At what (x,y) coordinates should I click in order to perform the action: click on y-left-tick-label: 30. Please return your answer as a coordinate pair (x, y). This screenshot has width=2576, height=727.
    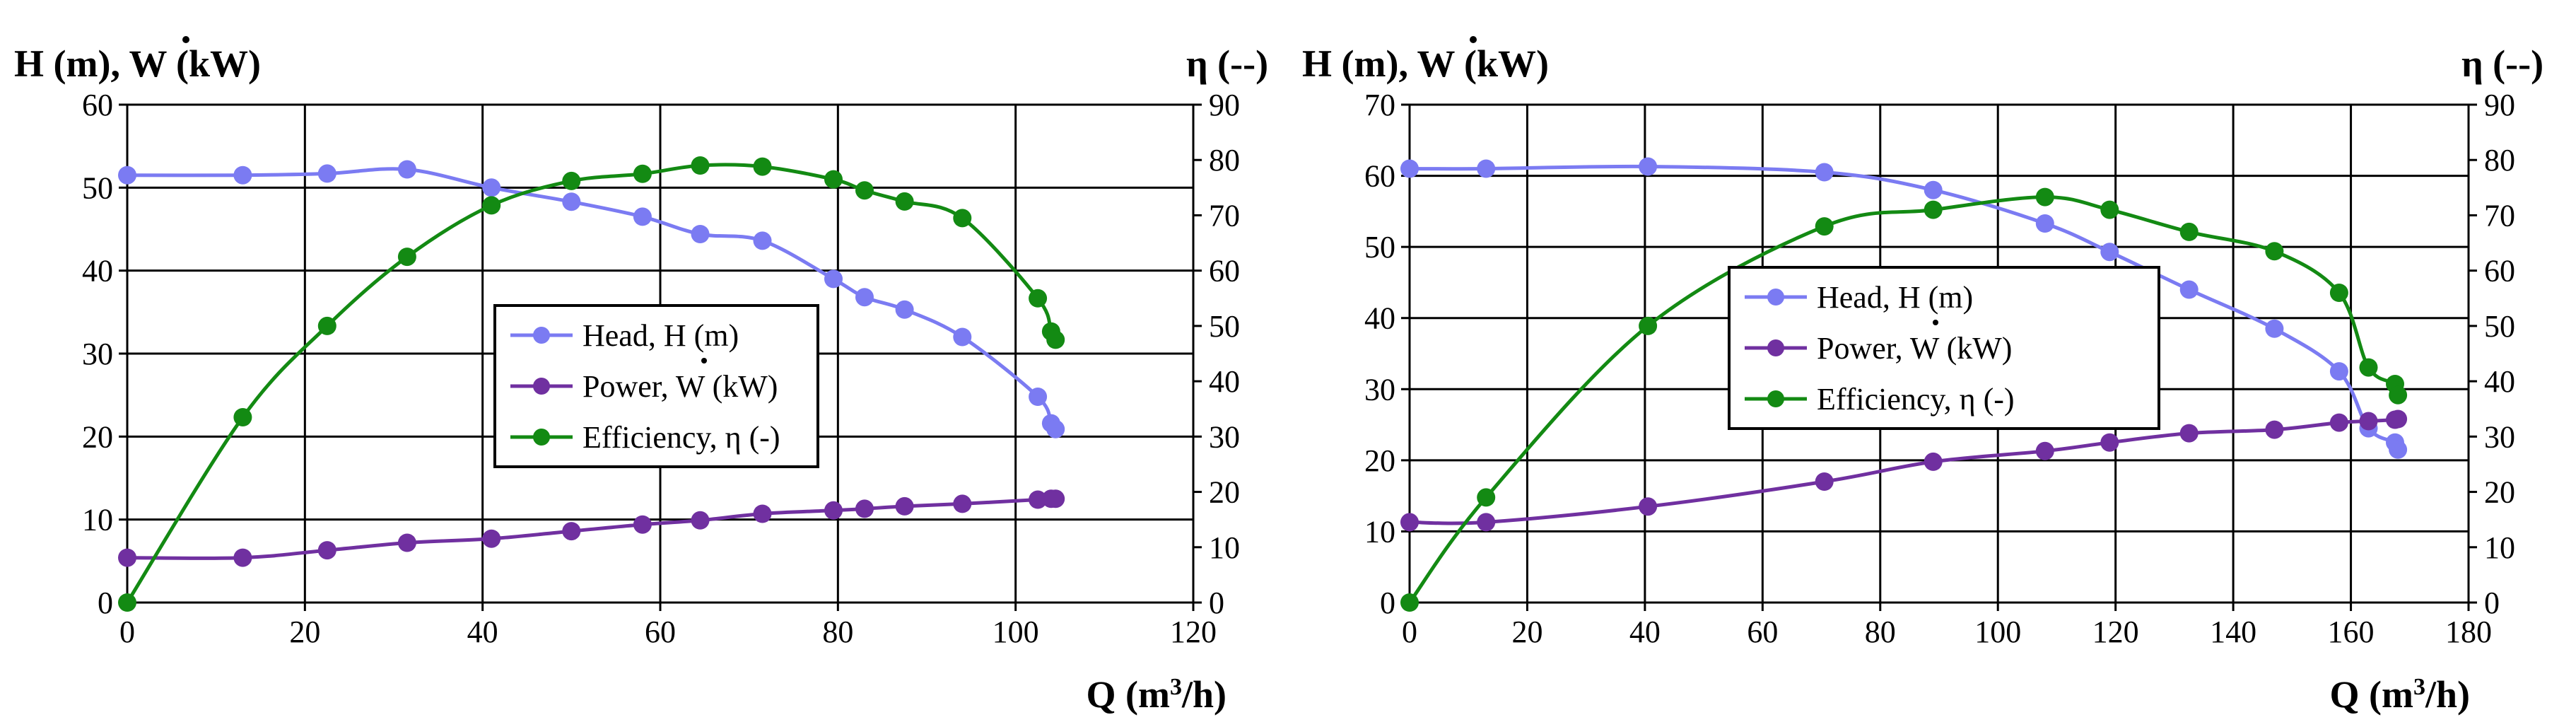
    Looking at the image, I should click on (97, 354).